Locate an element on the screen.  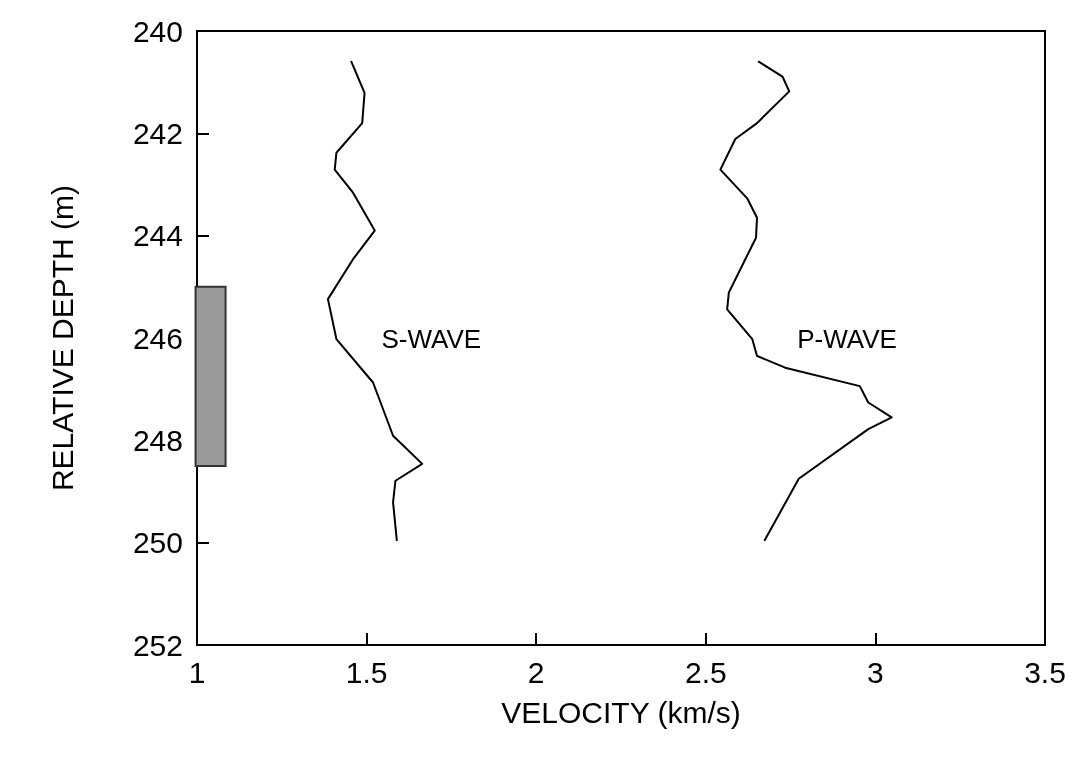
y-axis-title: RELATIVE DEPTH (m) is located at coordinates (62, 338).